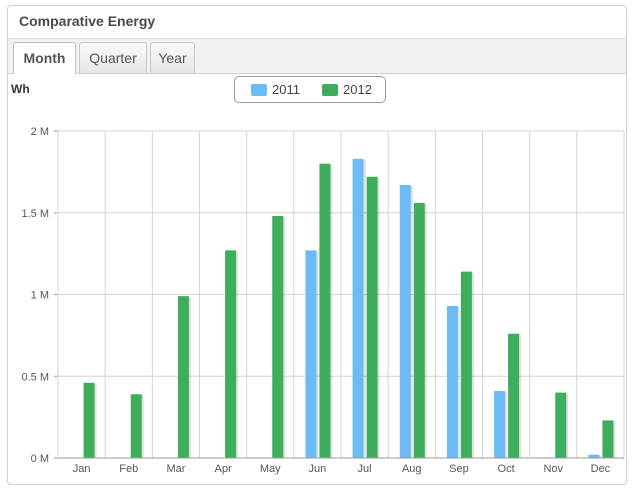  Describe the element at coordinates (223, 469) in the screenshot. I see `x-tick-label: Apr` at that location.